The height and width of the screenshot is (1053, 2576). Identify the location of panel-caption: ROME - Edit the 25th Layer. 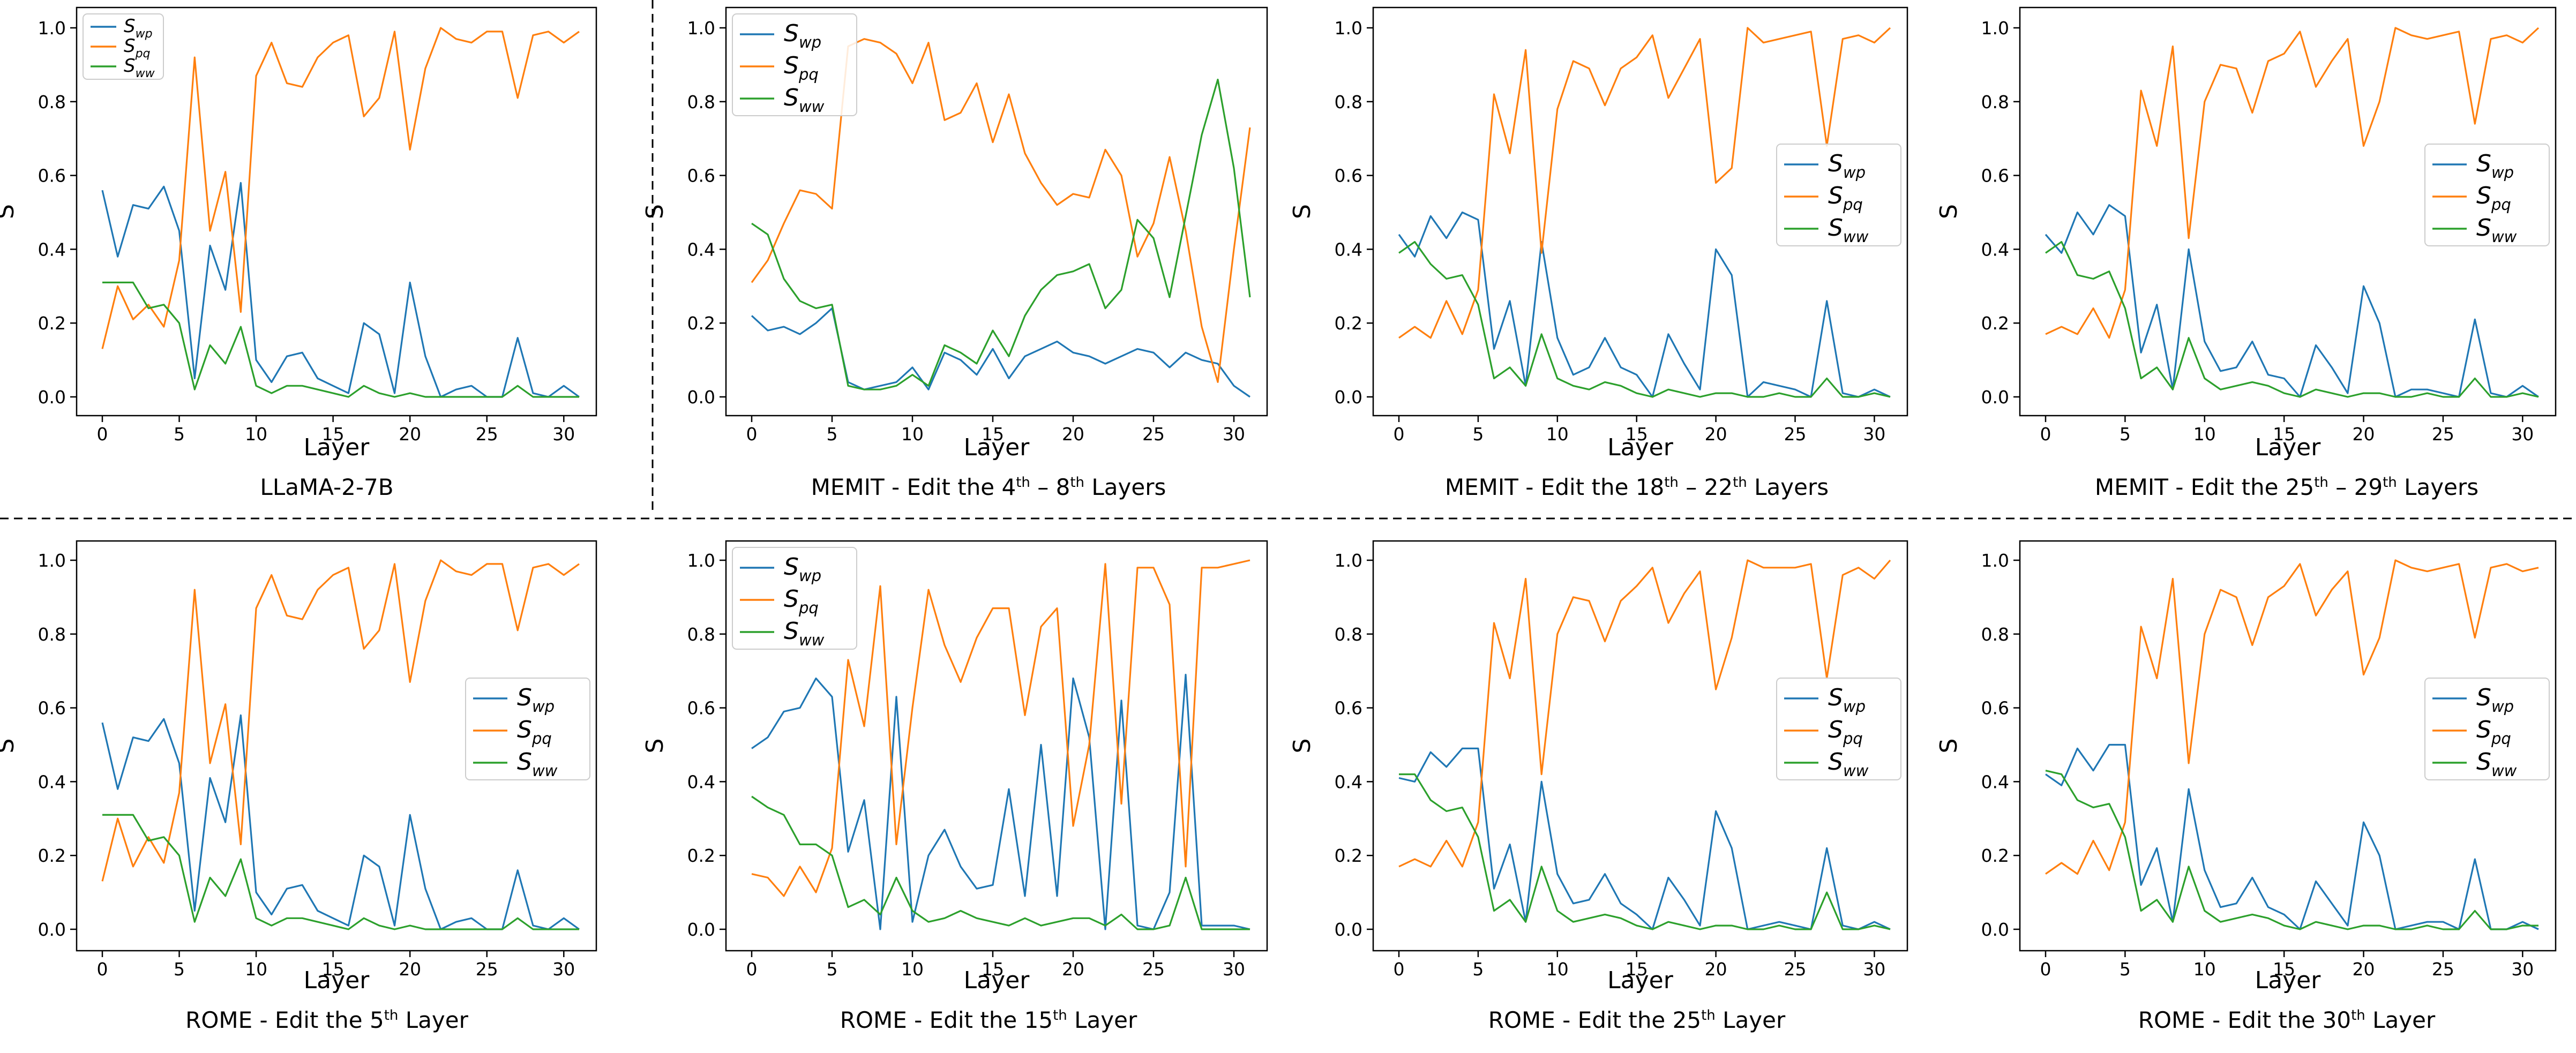
(1637, 1020).